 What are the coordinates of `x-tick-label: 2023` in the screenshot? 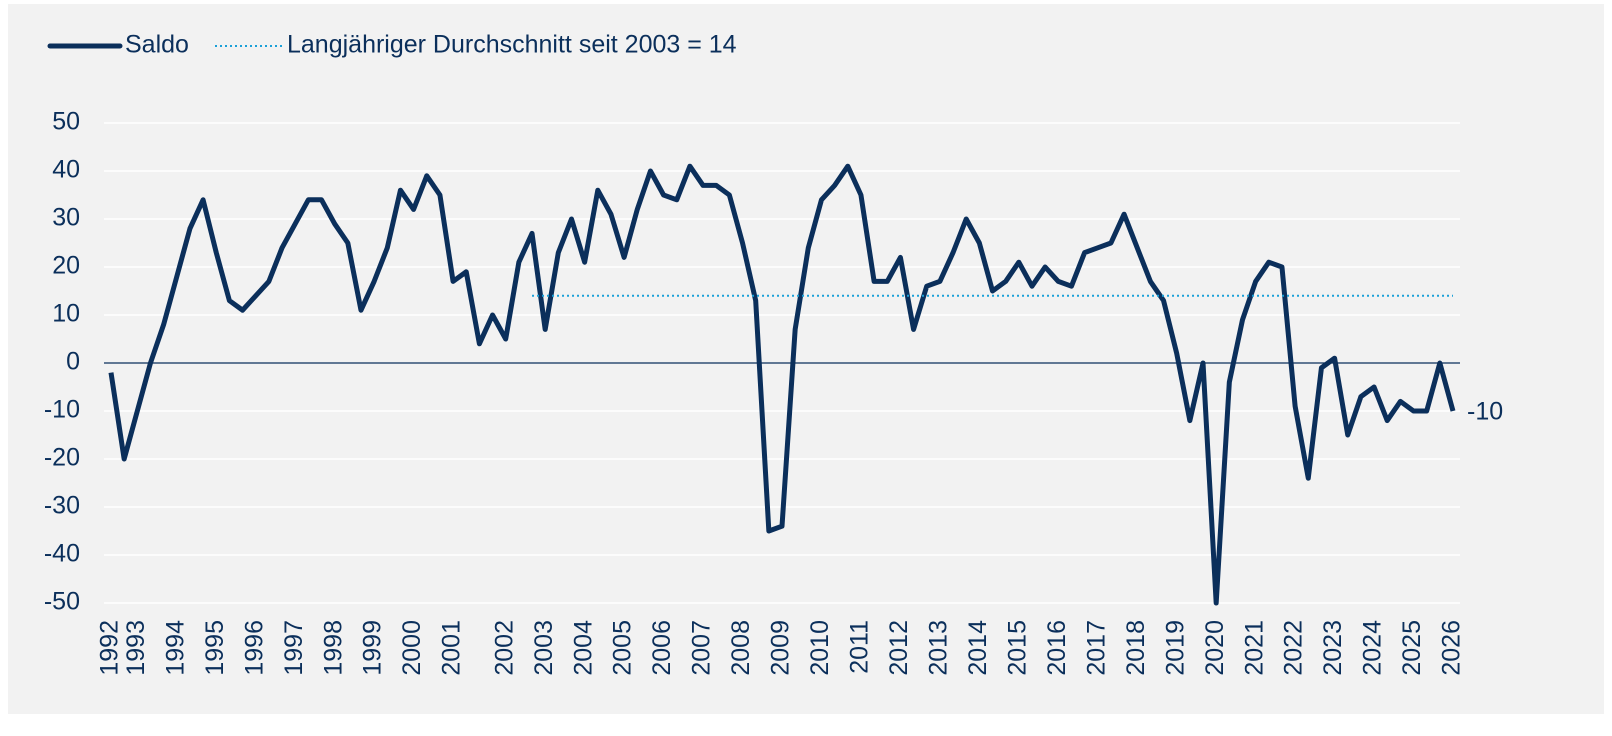 It's located at (1333, 648).